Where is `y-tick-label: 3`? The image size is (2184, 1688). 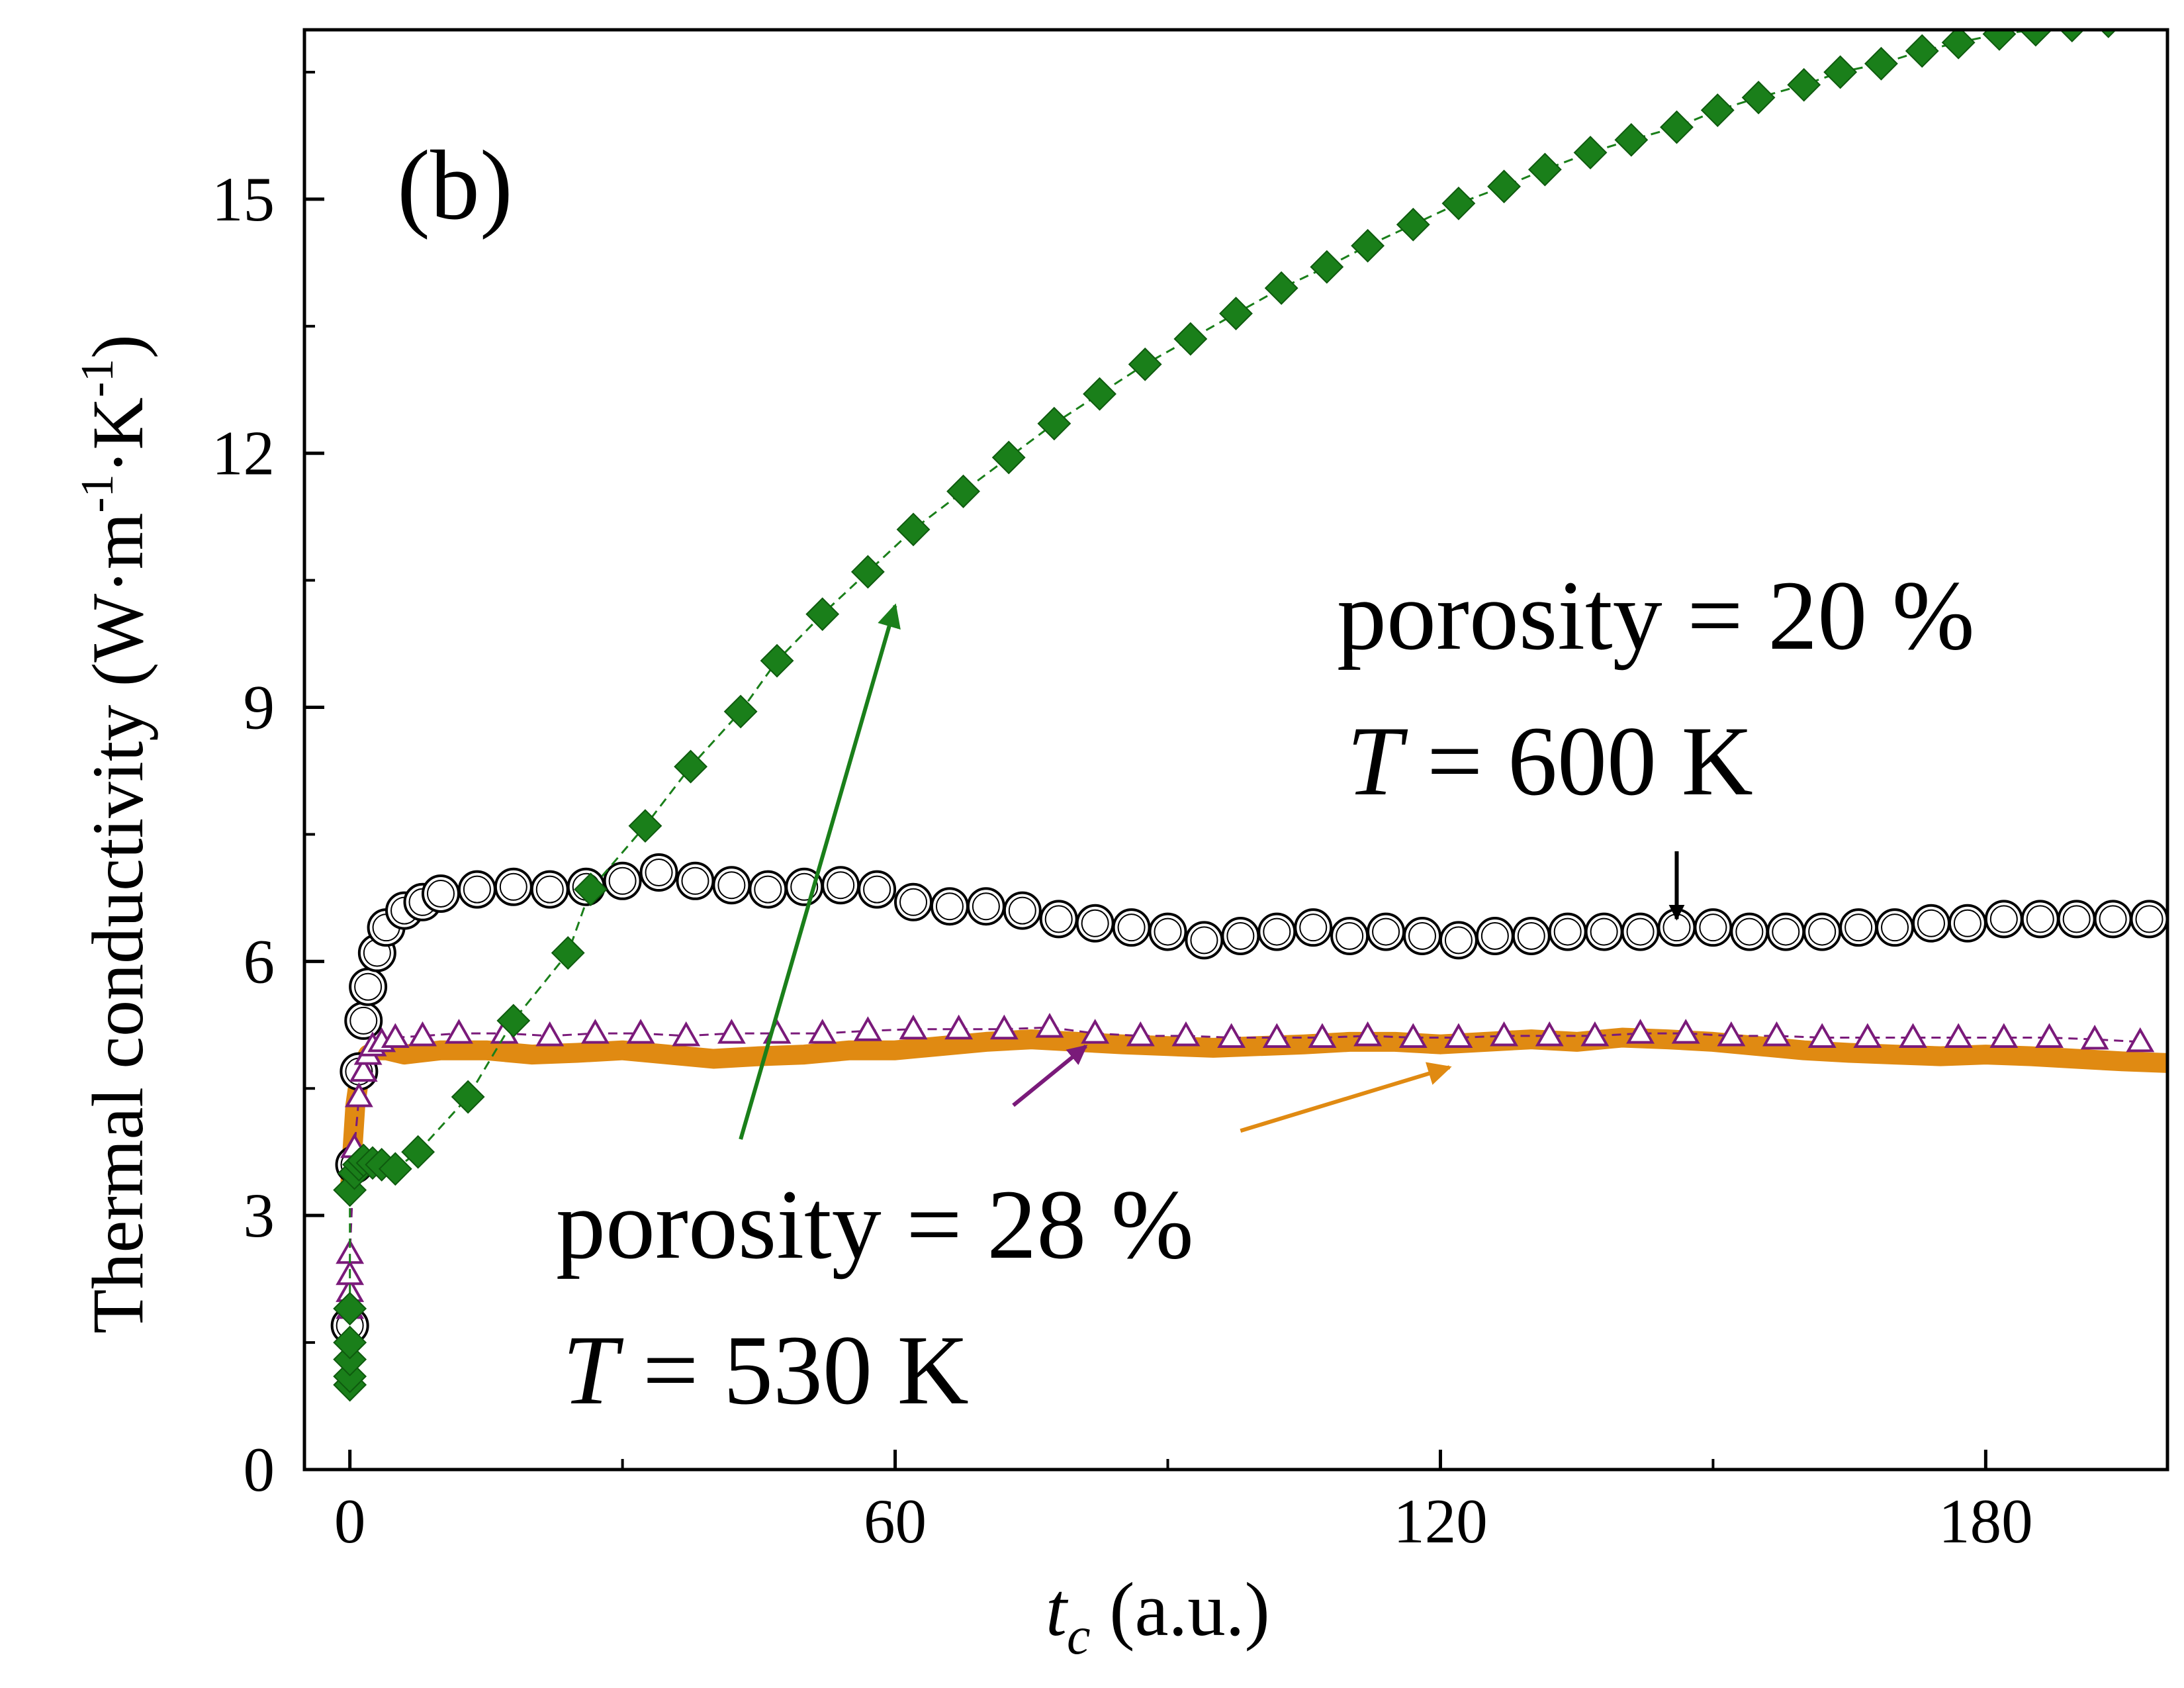
y-tick-label: 3 is located at coordinates (259, 1215).